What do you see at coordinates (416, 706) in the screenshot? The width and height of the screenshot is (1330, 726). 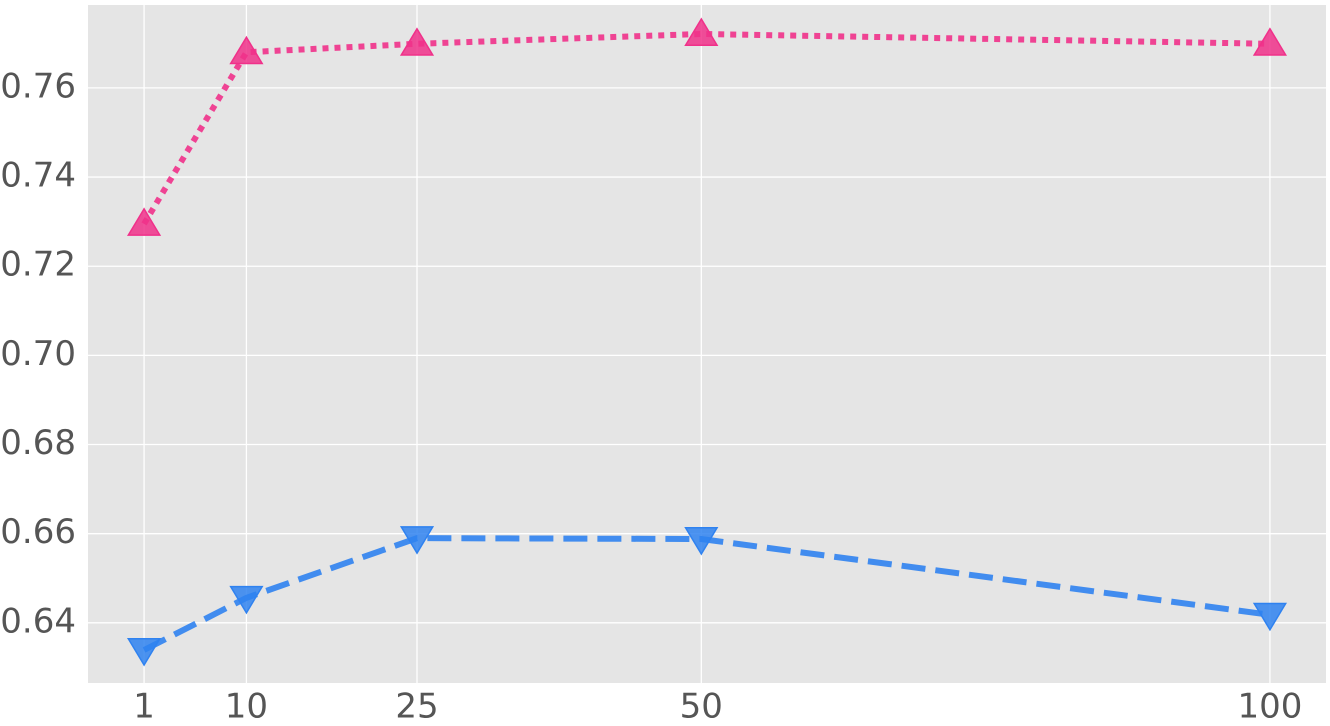 I see `x-tick-label: 25` at bounding box center [416, 706].